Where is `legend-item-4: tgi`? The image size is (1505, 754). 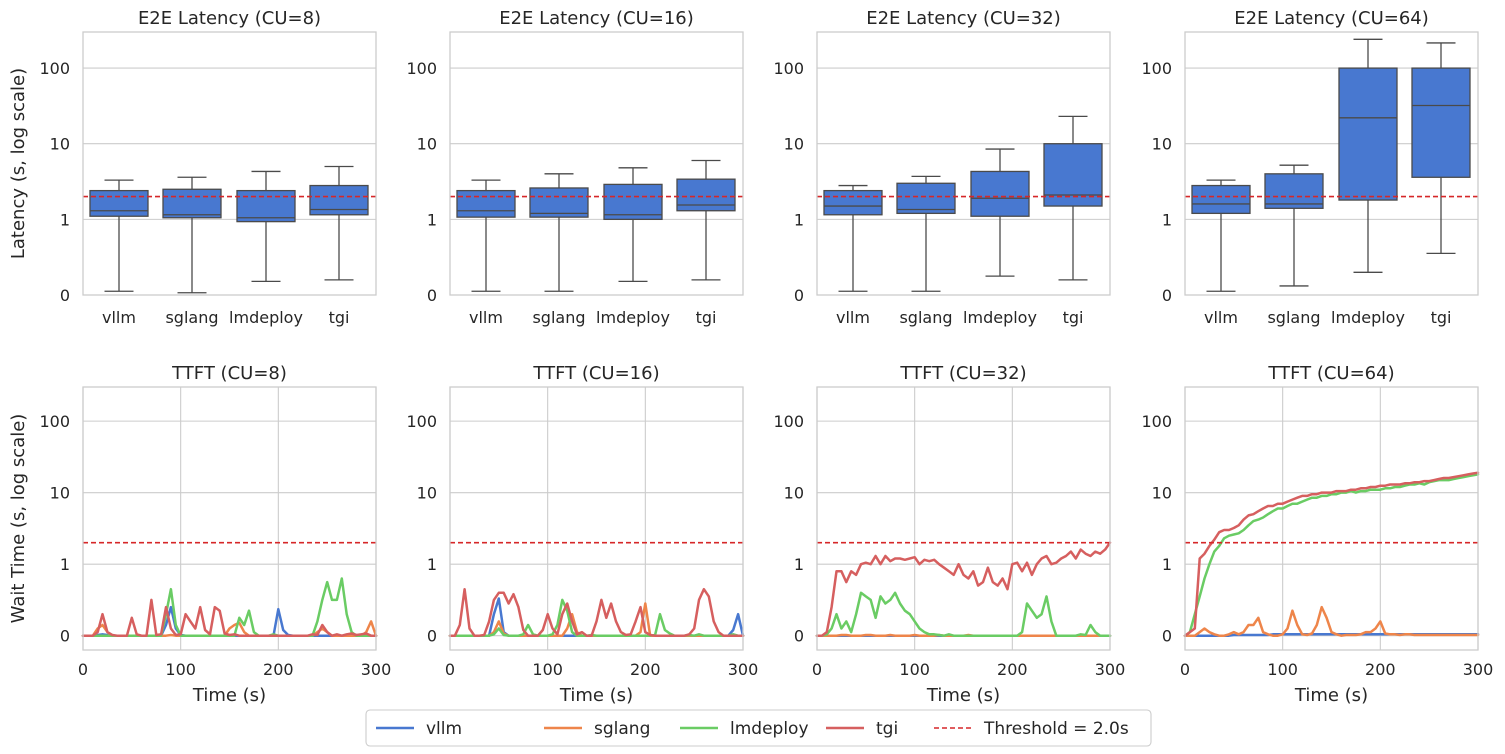 legend-item-4: tgi is located at coordinates (862, 729).